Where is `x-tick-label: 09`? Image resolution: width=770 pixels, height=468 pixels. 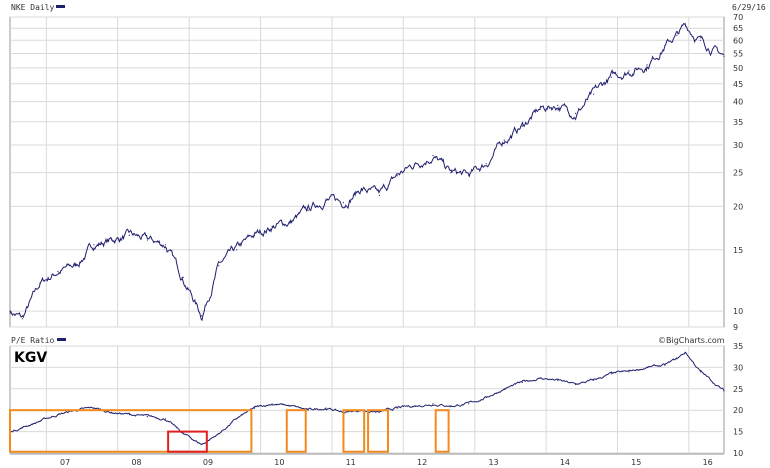 x-tick-label: 09 is located at coordinates (208, 462).